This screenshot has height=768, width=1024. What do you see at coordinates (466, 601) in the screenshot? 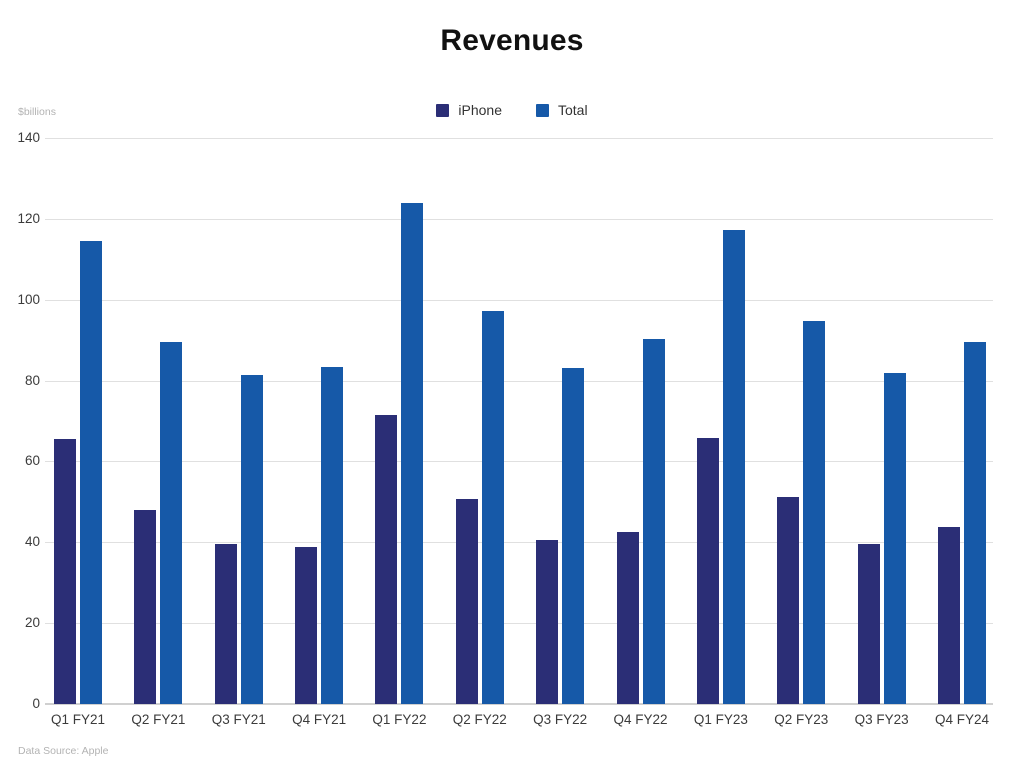
I see `bar-iphone-q2-fy22` at bounding box center [466, 601].